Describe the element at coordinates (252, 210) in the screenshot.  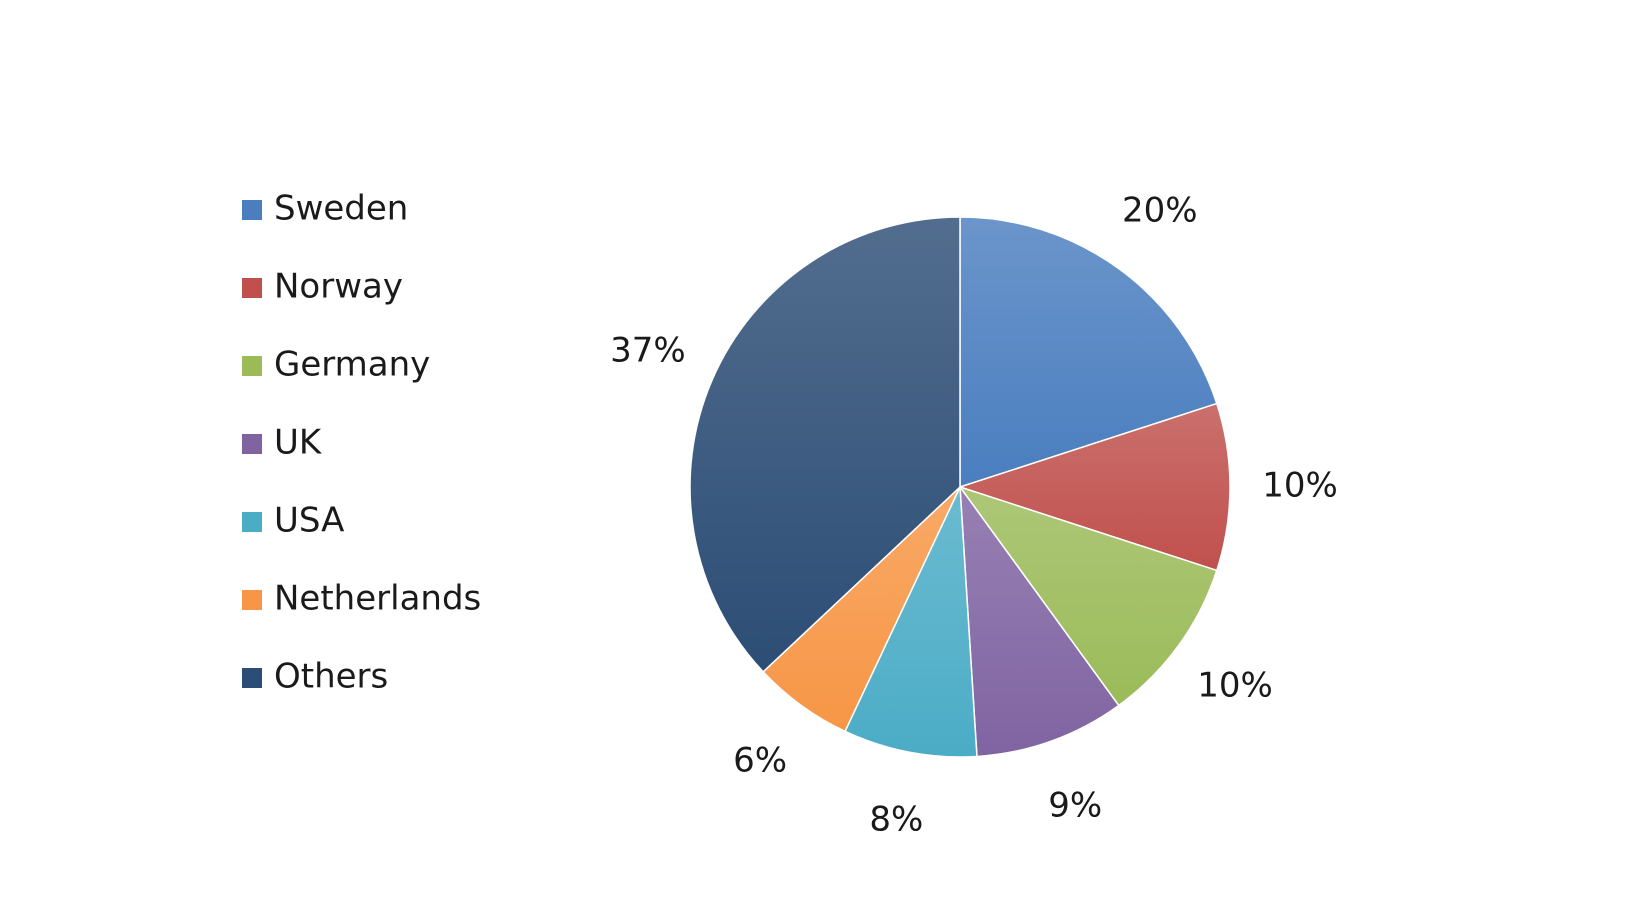
I see `legend-swatch-sweden` at that location.